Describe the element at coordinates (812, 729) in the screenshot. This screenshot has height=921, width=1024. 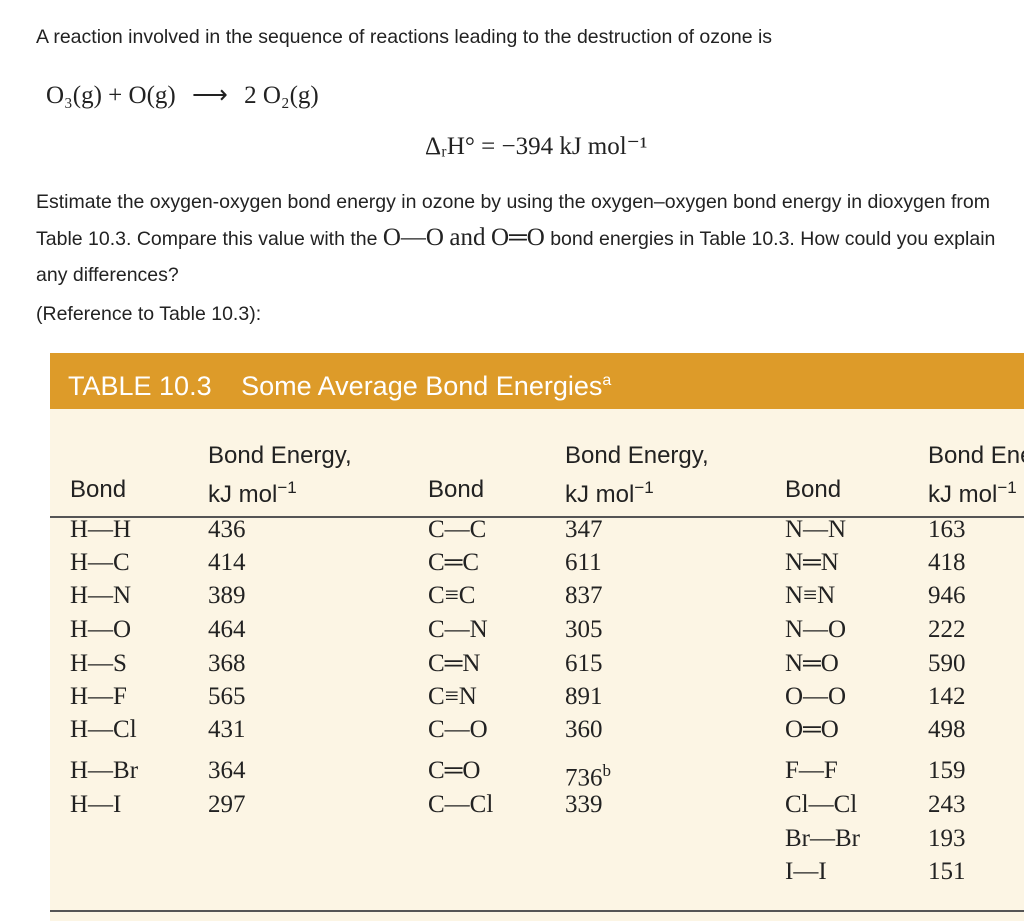
I see `bond-cell: O═O` at that location.